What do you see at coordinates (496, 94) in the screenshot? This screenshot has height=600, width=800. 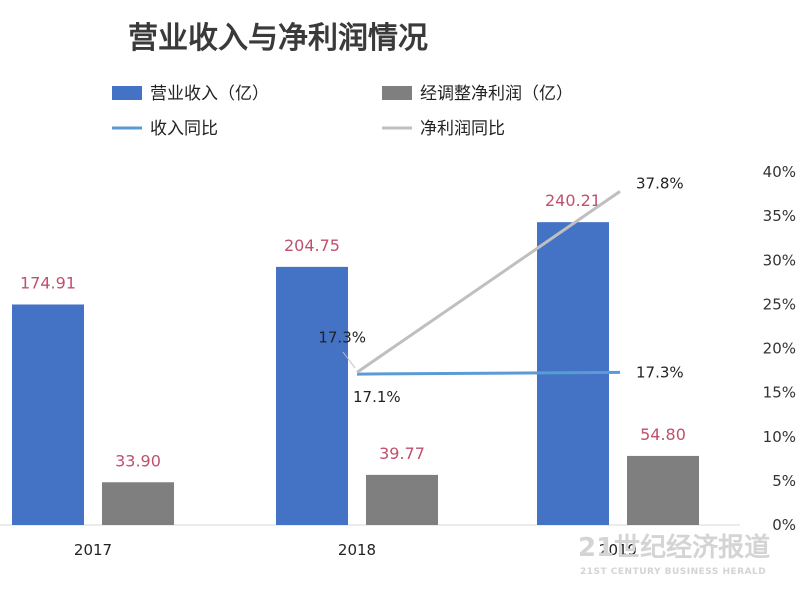 I see `legend-label-net-profit: 经调整净利润（亿）` at bounding box center [496, 94].